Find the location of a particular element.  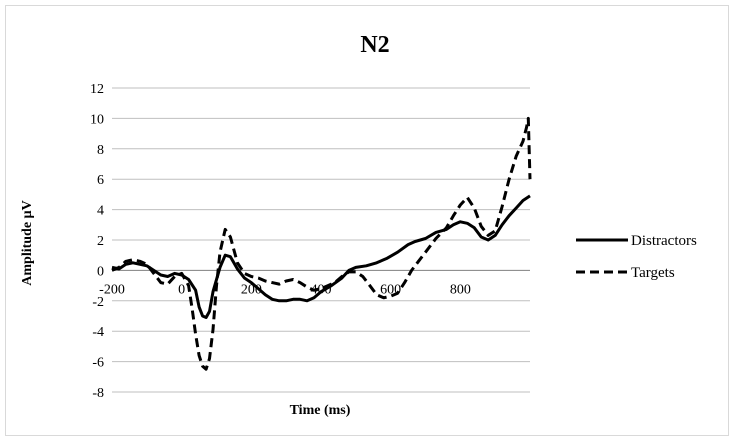

y-tick-label: 4 is located at coordinates (100, 211).